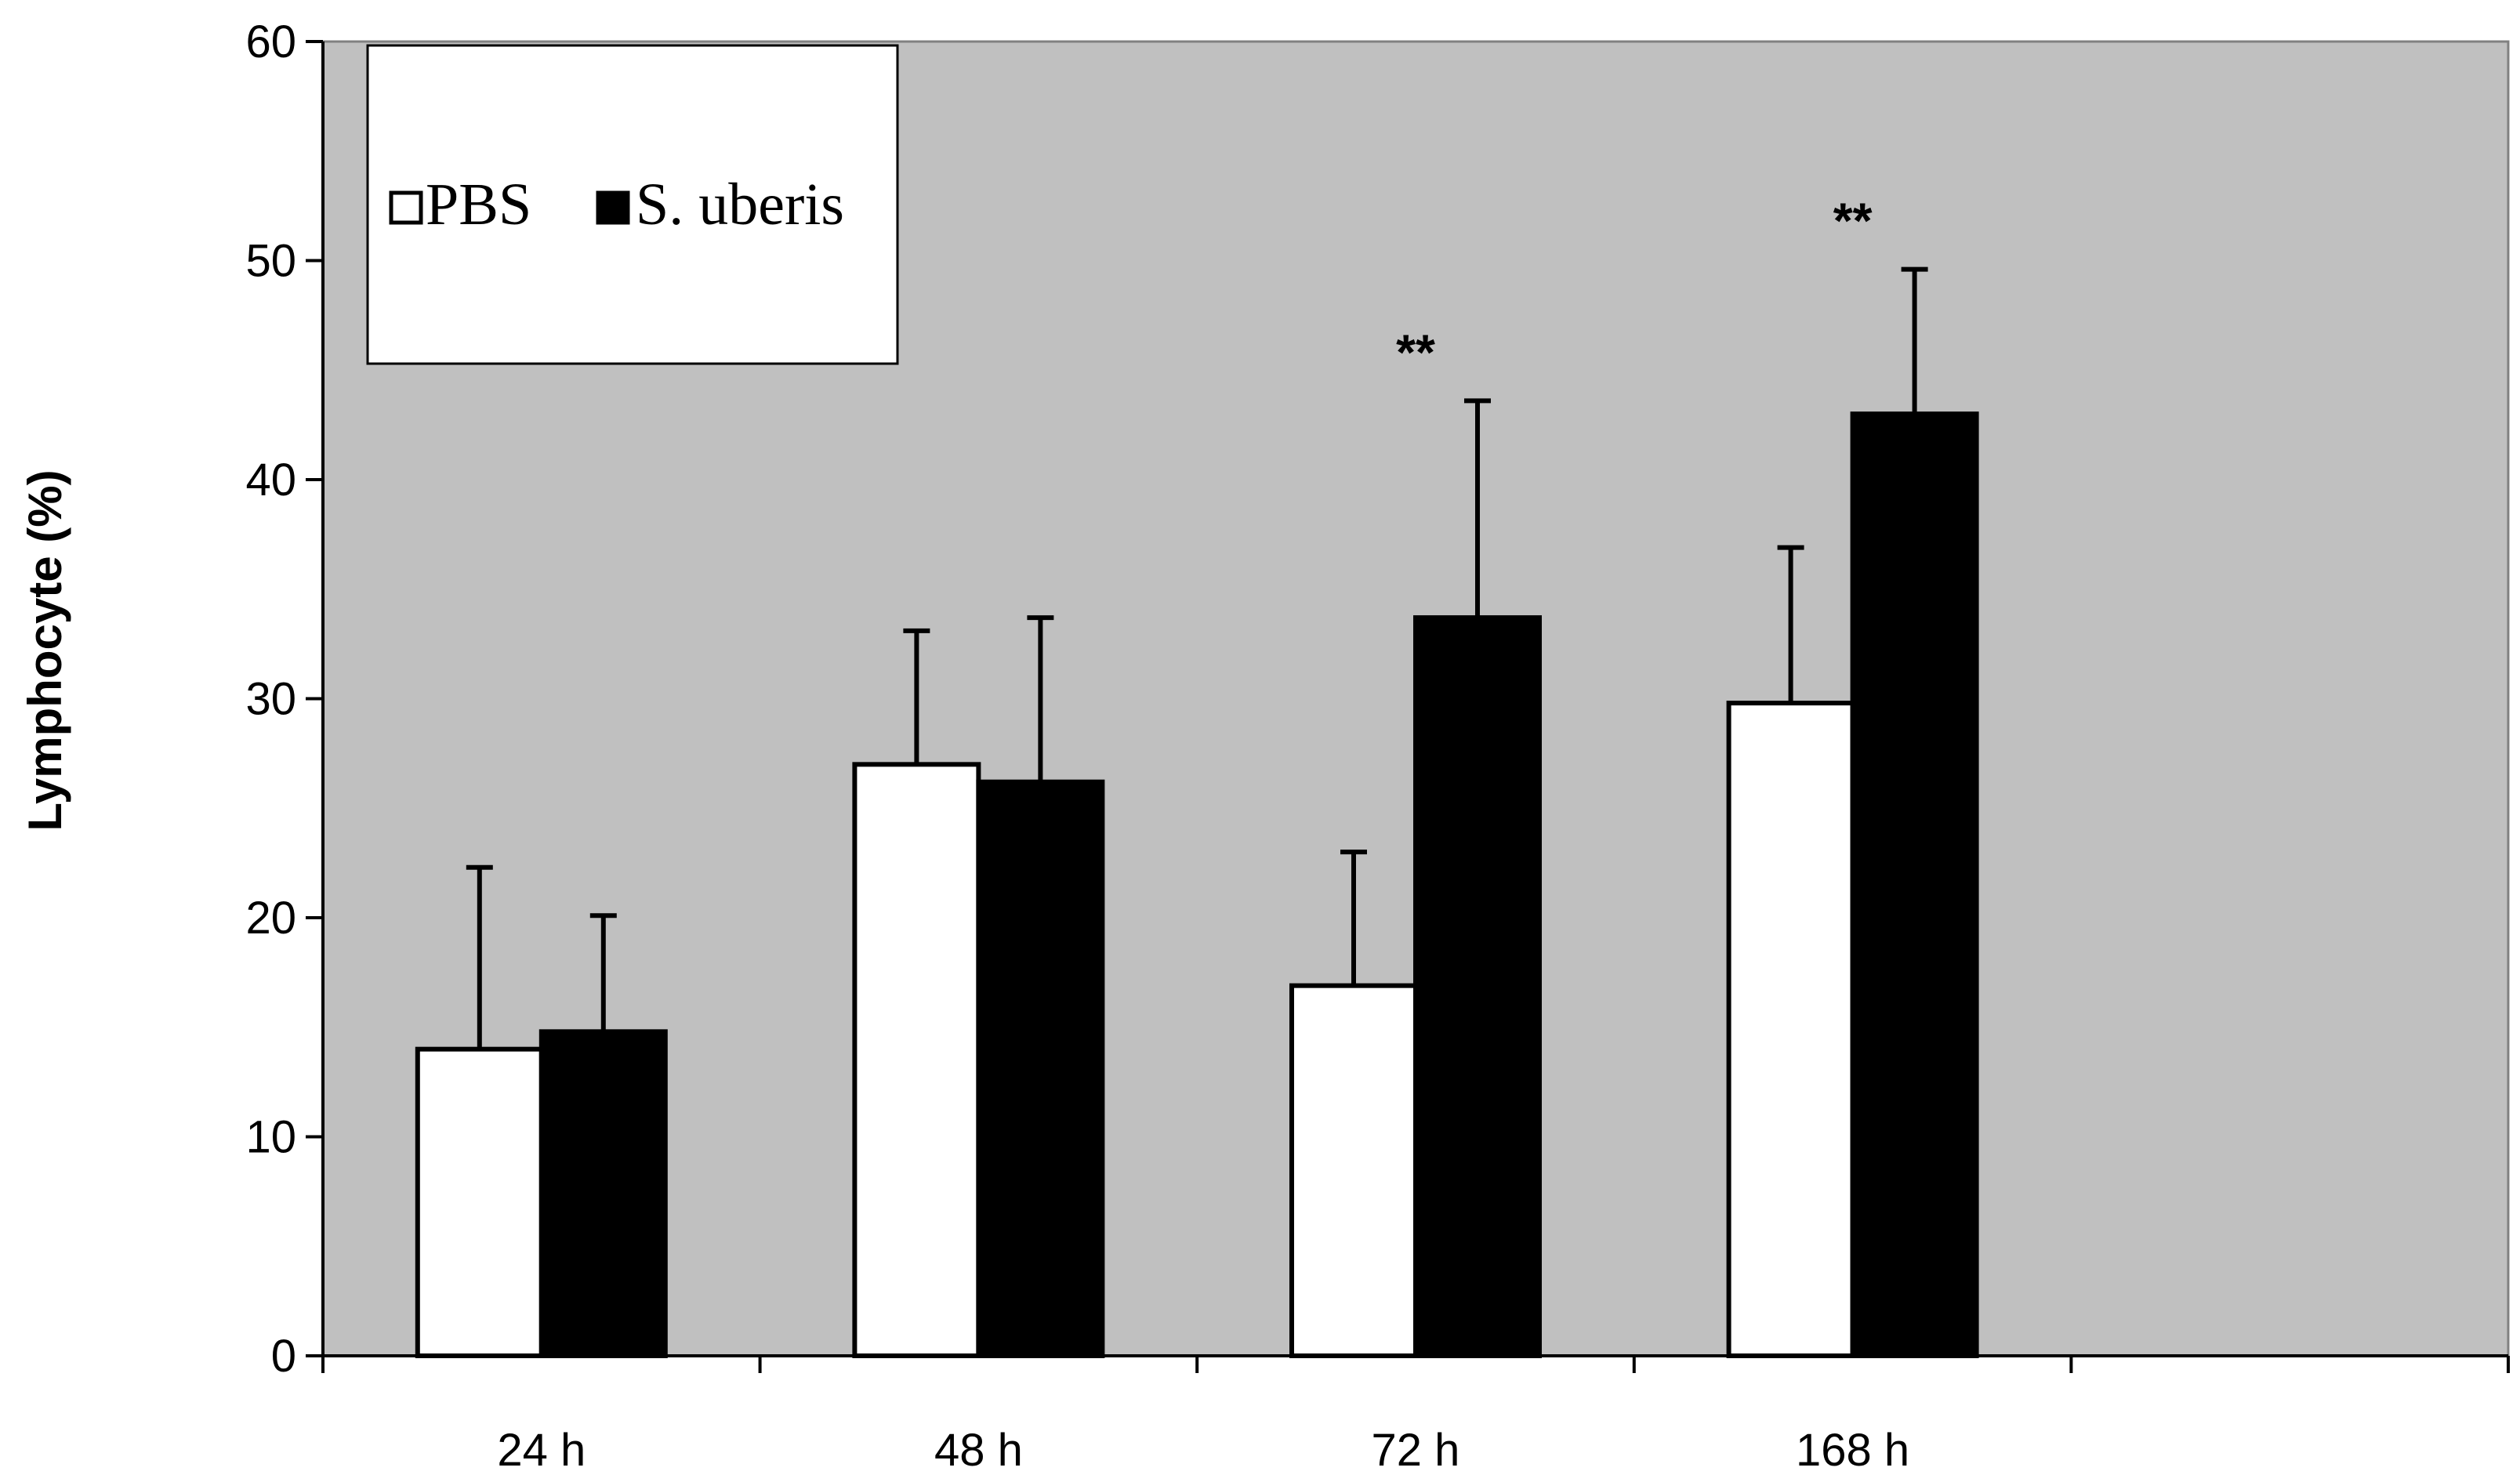  What do you see at coordinates (1853, 221) in the screenshot?
I see `significance-168-h: **` at bounding box center [1853, 221].